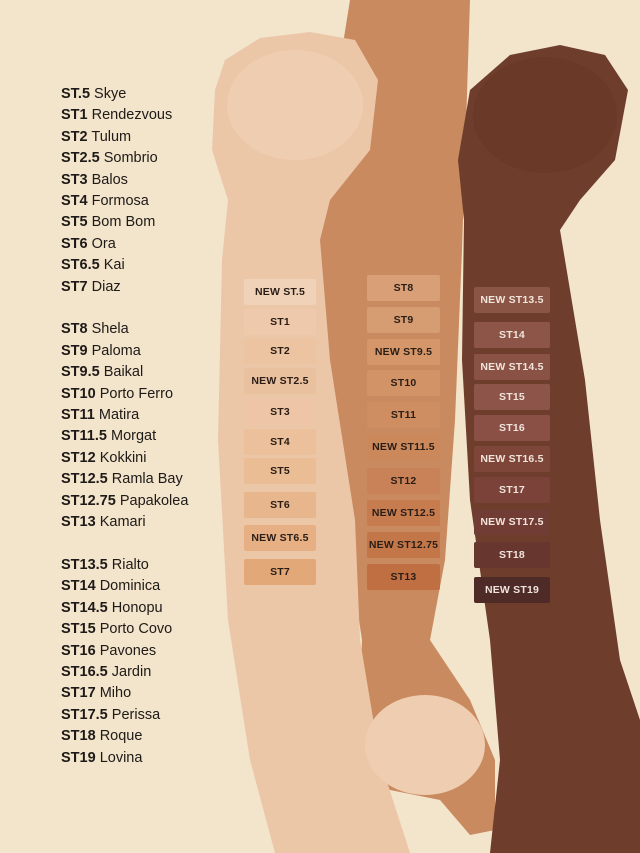 The width and height of the screenshot is (640, 853). What do you see at coordinates (403, 383) in the screenshot?
I see `shade-swatch: ST10` at bounding box center [403, 383].